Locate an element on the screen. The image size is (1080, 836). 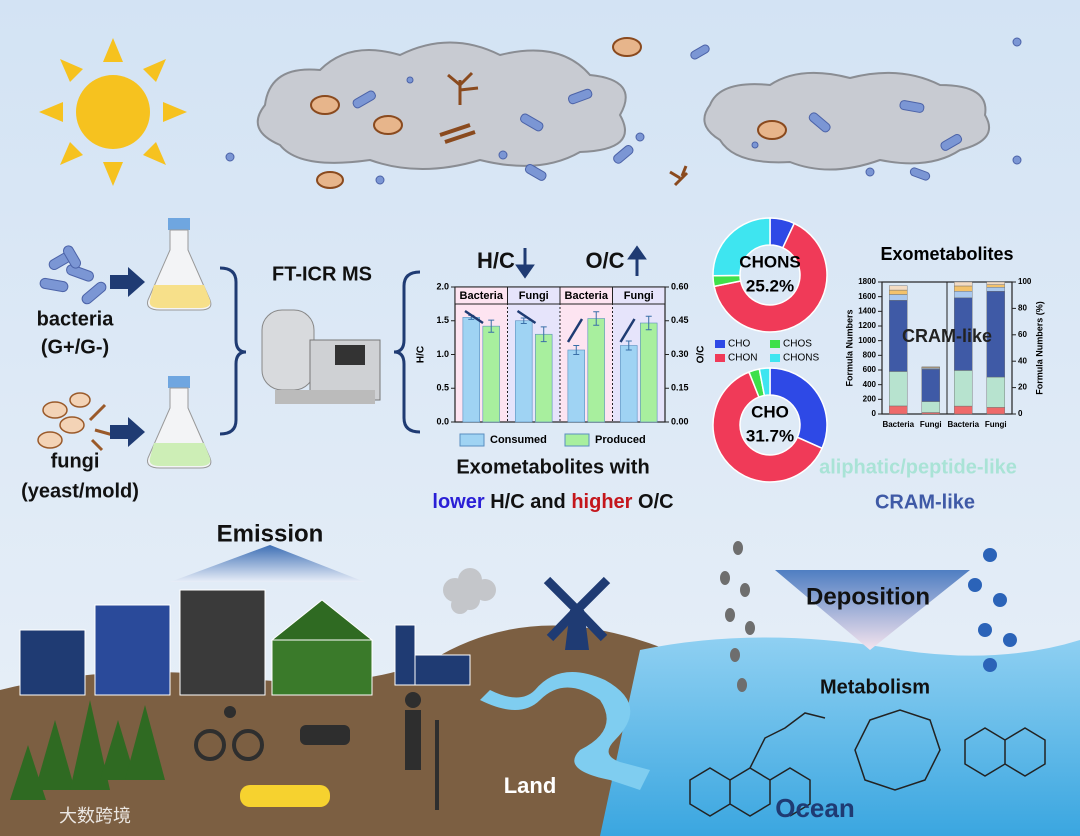
aliphatic-label: aliphatic/peptide-like is located at coordinates (918, 467).